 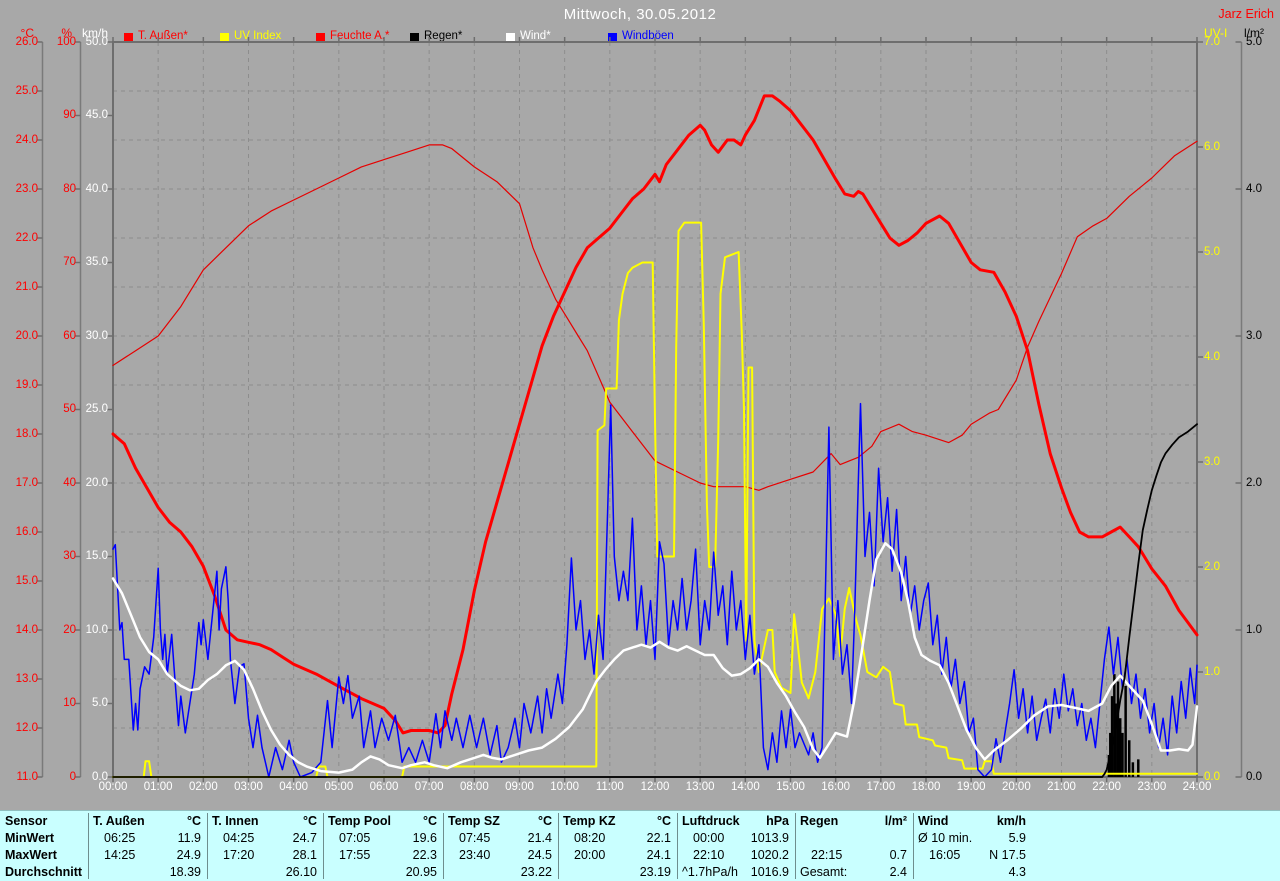 I want to click on cell-value: 21.4, so click(x=539, y=838).